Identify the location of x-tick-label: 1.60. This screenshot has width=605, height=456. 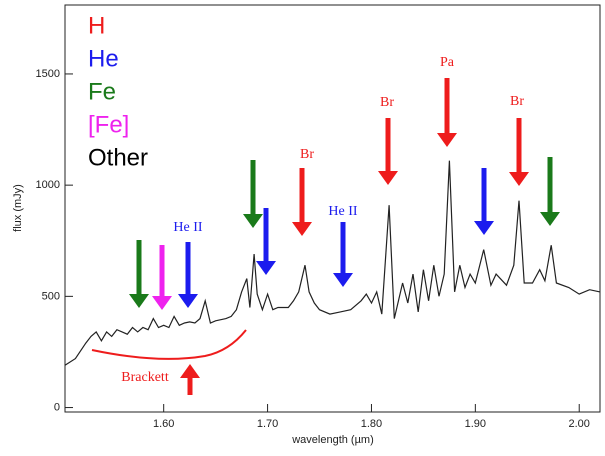
(163, 424).